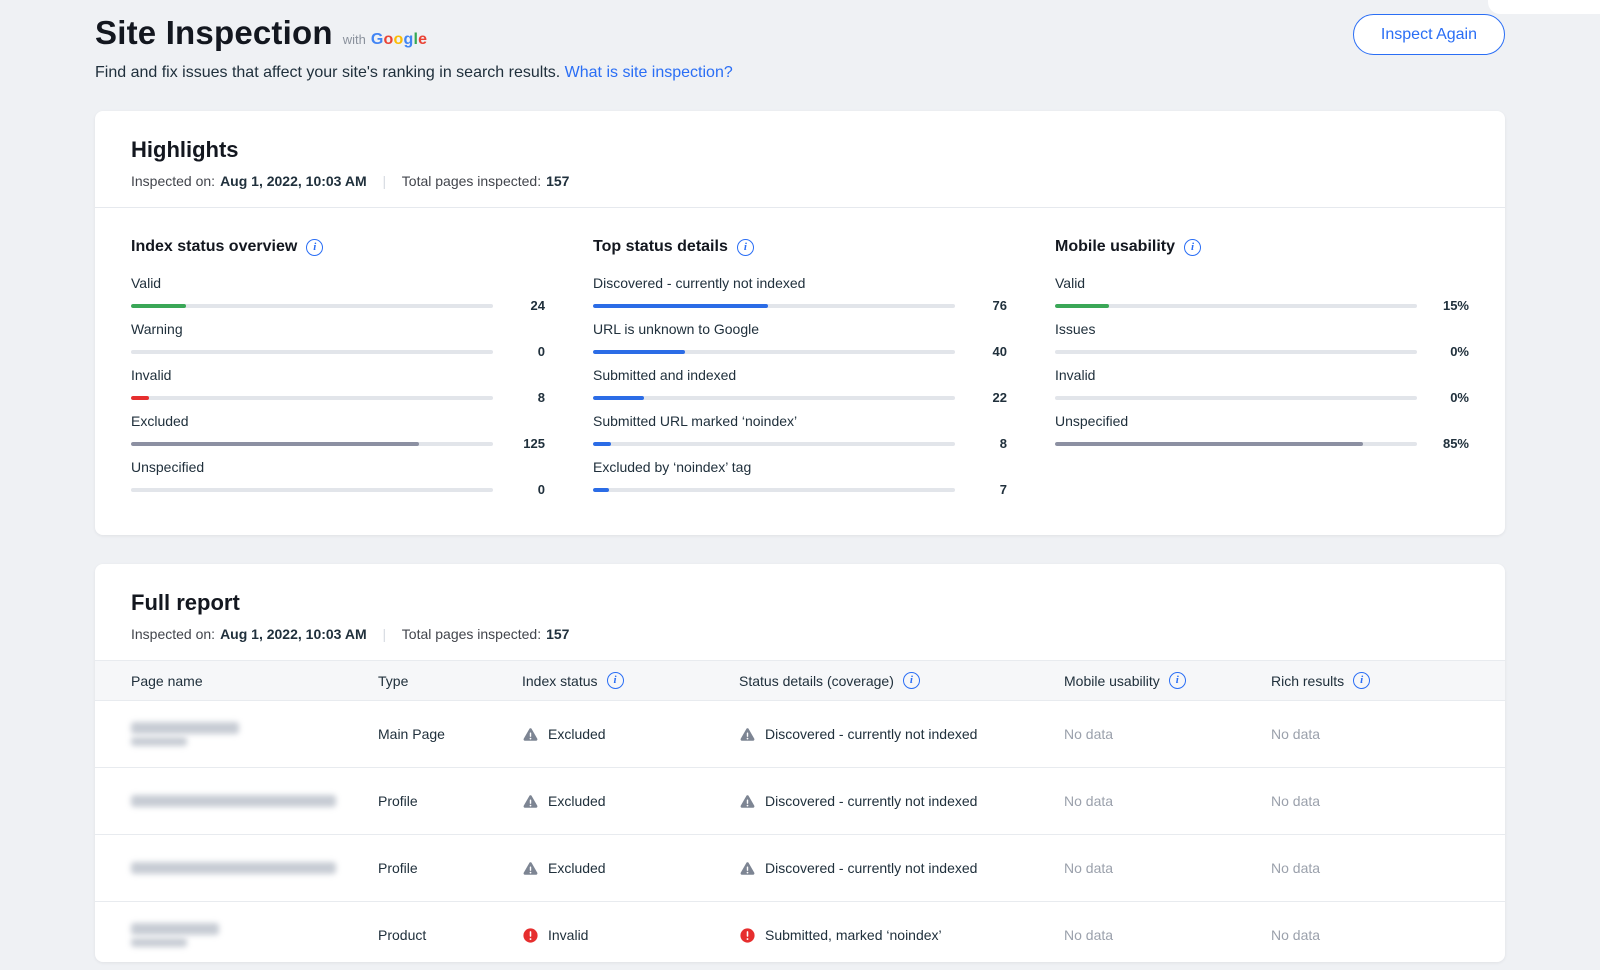 The image size is (1600, 970). What do you see at coordinates (338, 340) in the screenshot?
I see `metric: Warning 0` at bounding box center [338, 340].